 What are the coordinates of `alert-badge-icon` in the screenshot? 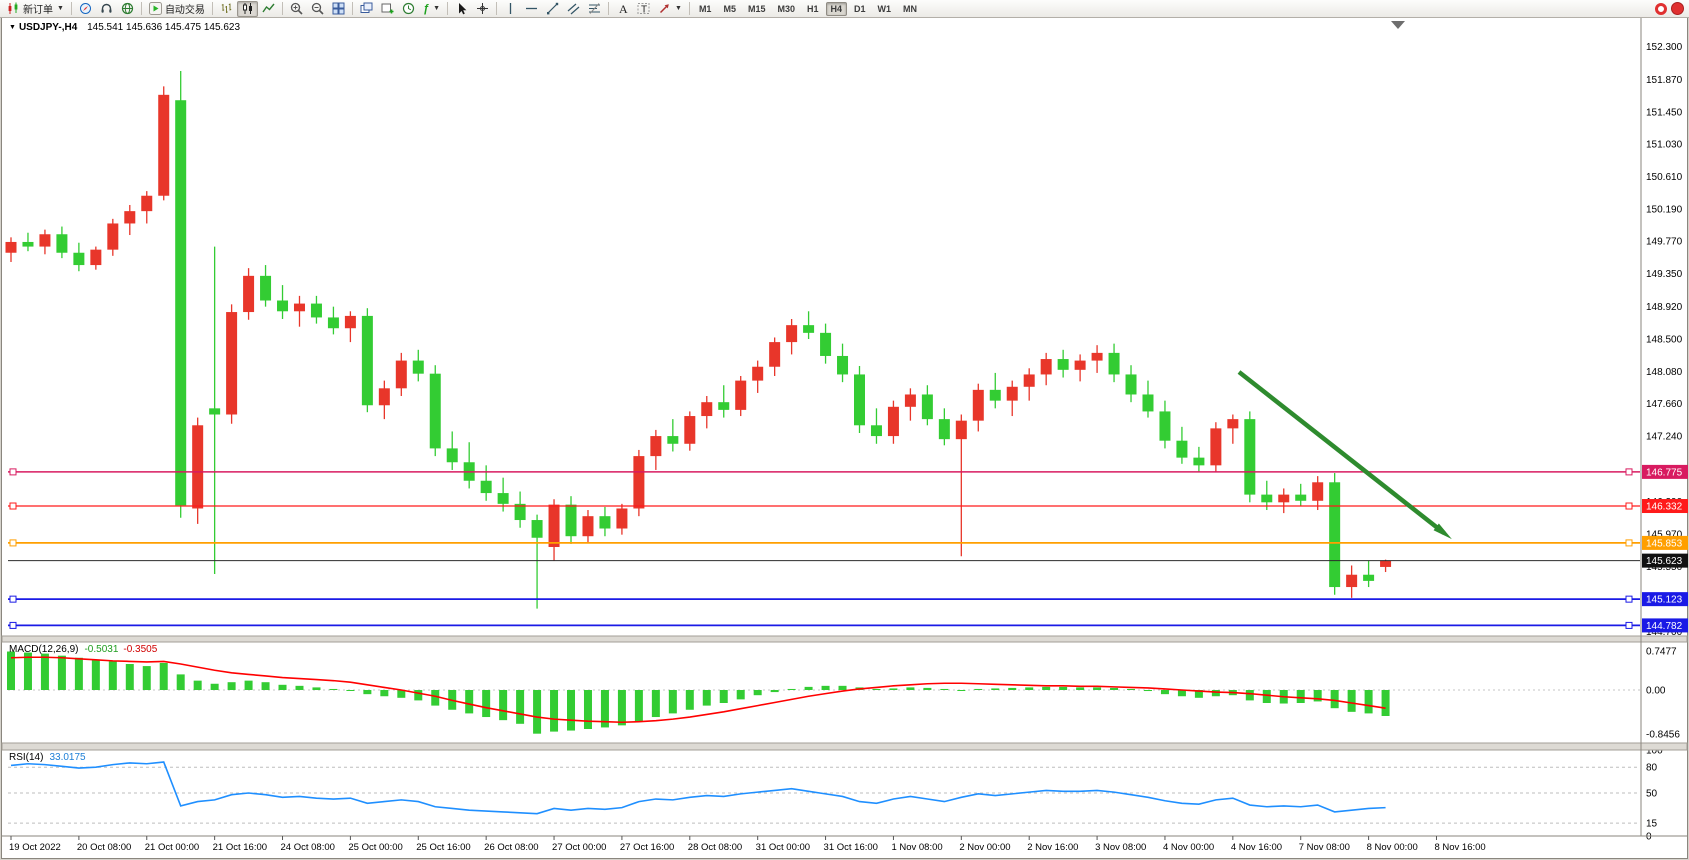 It's located at (1677, 8).